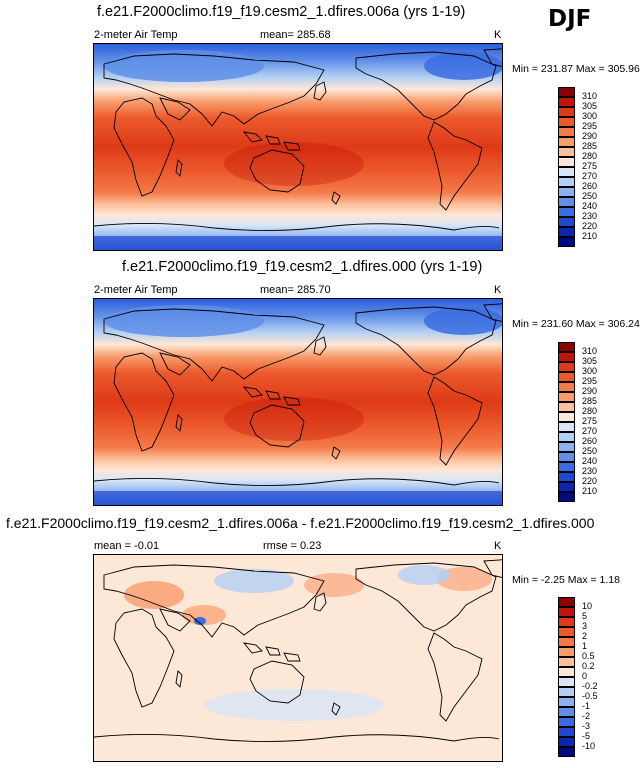  What do you see at coordinates (585, 636) in the screenshot?
I see `colorbar-label: 2` at bounding box center [585, 636].